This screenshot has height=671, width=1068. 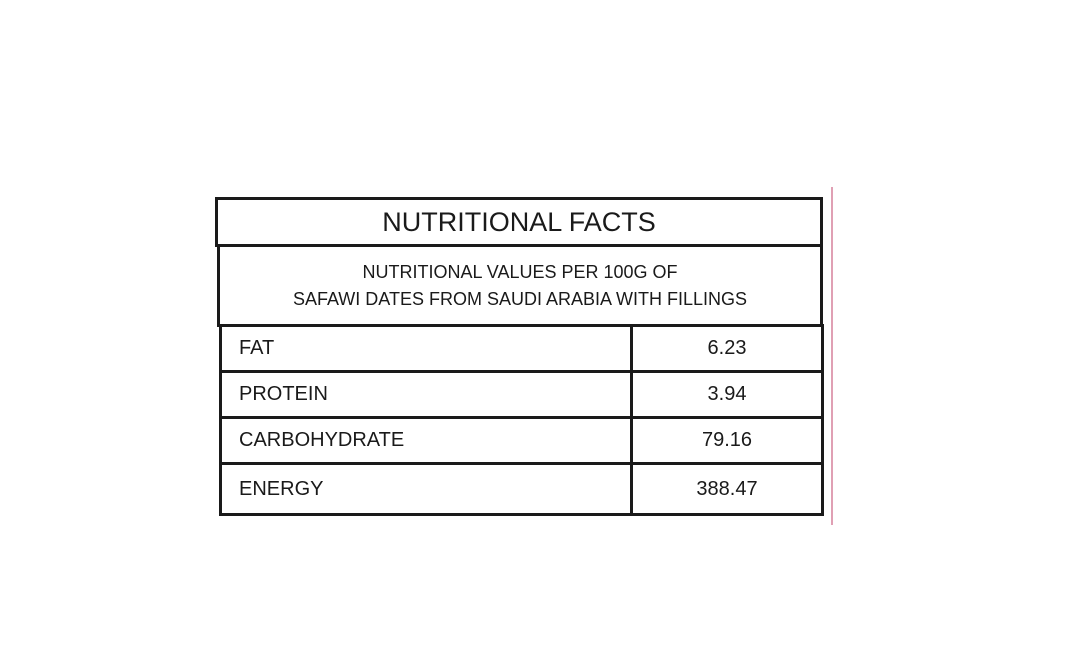 I want to click on table-title: NUTRITIONAL FACTS, so click(x=519, y=222).